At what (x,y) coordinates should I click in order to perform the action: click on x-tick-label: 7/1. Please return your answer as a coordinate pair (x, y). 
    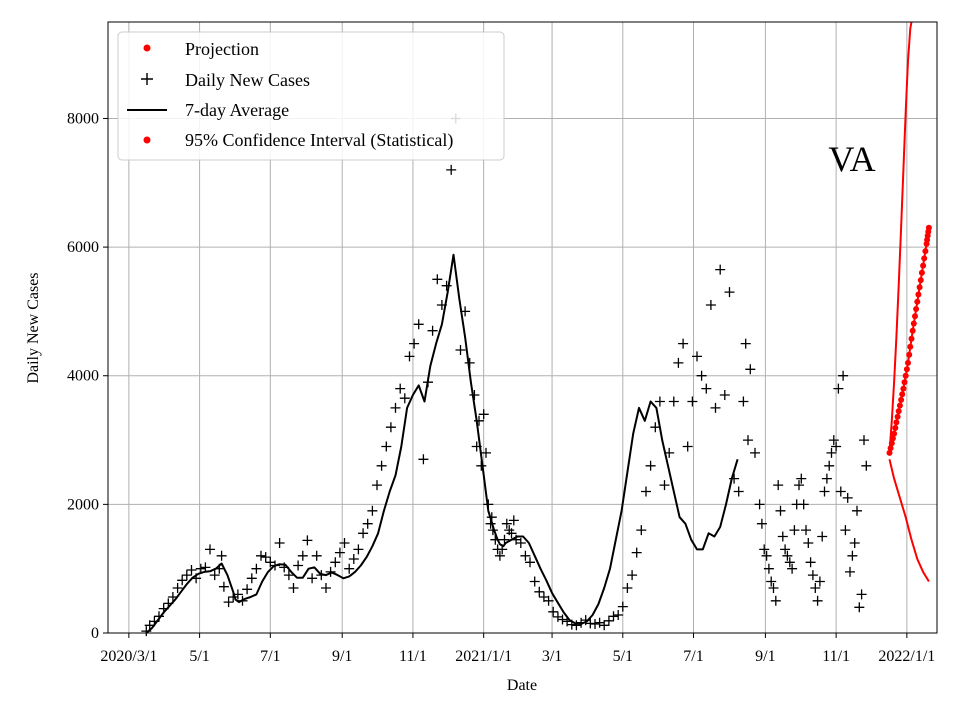
    Looking at the image, I should click on (693, 656).